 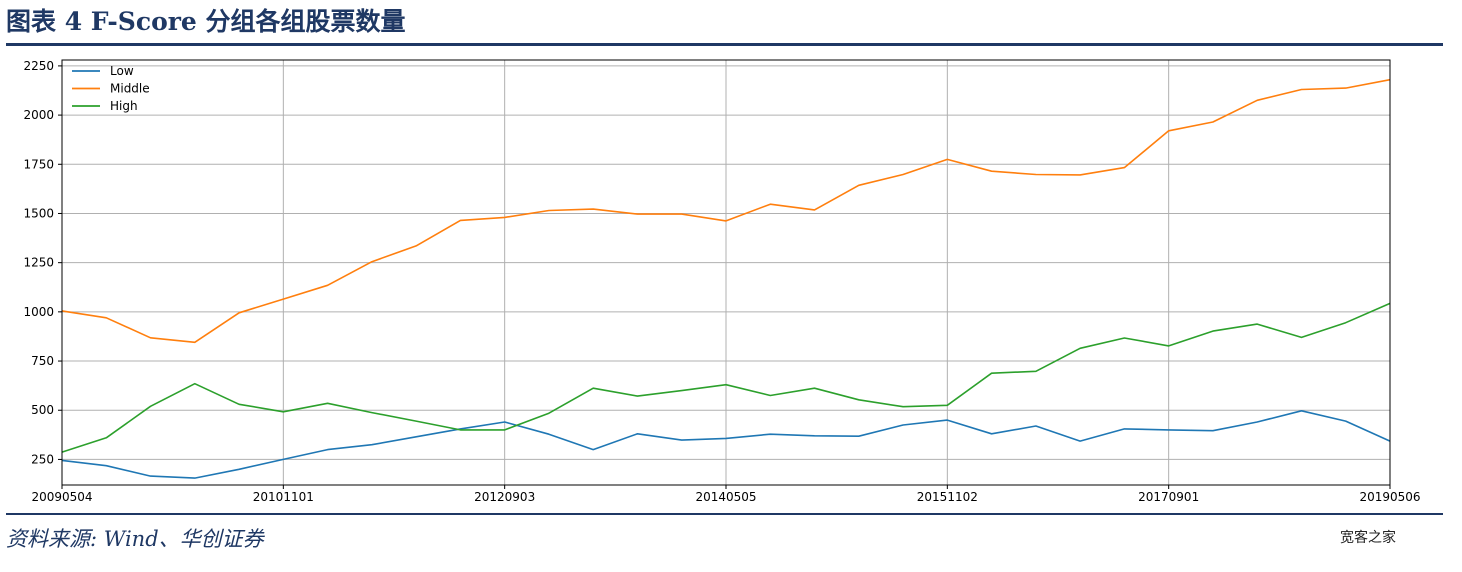 What do you see at coordinates (283, 497) in the screenshot?
I see `x-tick-label: 20101101` at bounding box center [283, 497].